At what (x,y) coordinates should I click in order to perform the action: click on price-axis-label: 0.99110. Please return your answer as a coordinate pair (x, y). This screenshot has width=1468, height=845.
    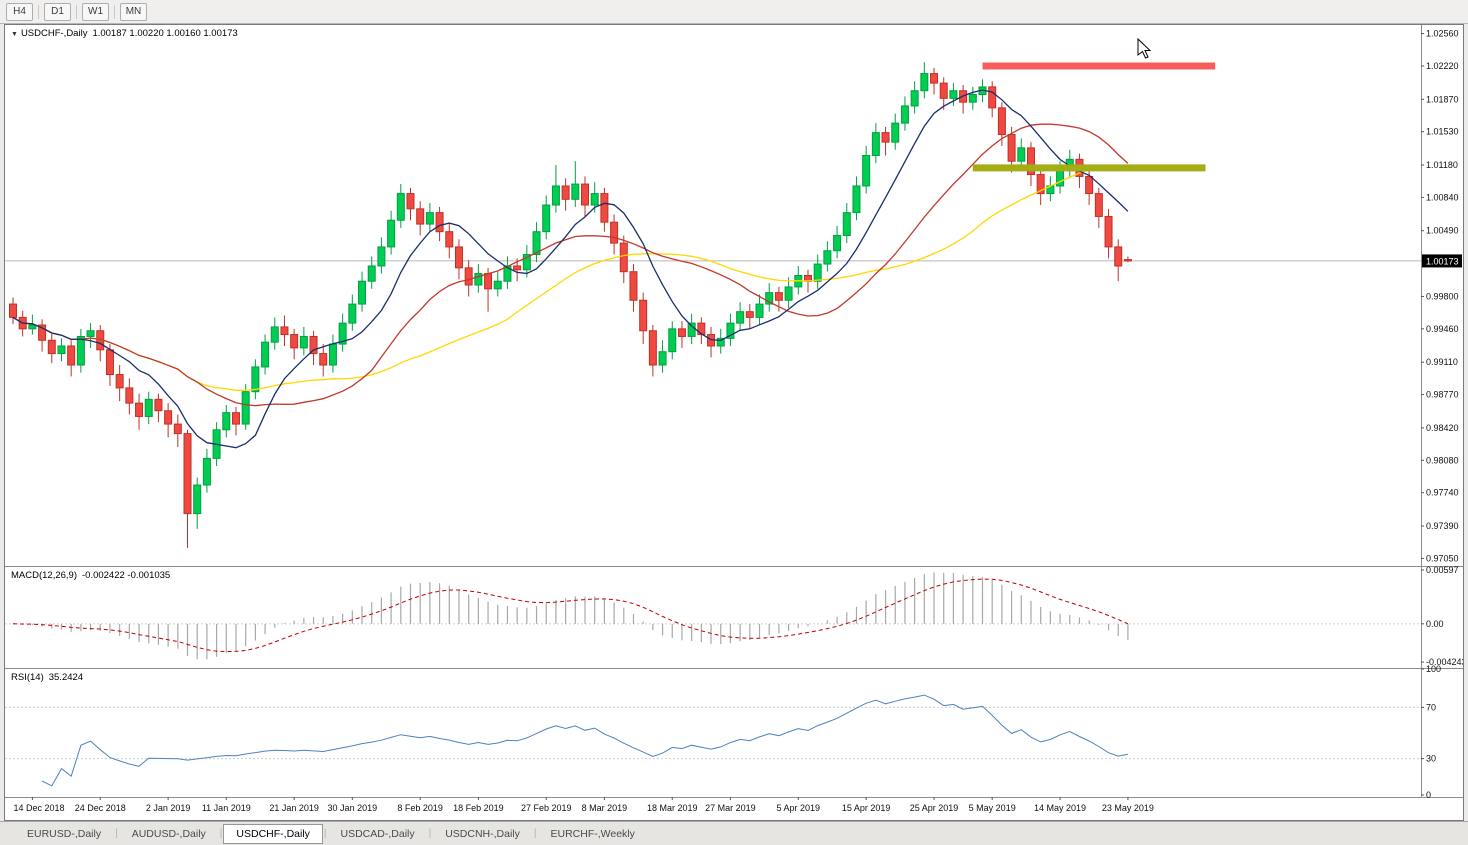
    Looking at the image, I should click on (1442, 362).